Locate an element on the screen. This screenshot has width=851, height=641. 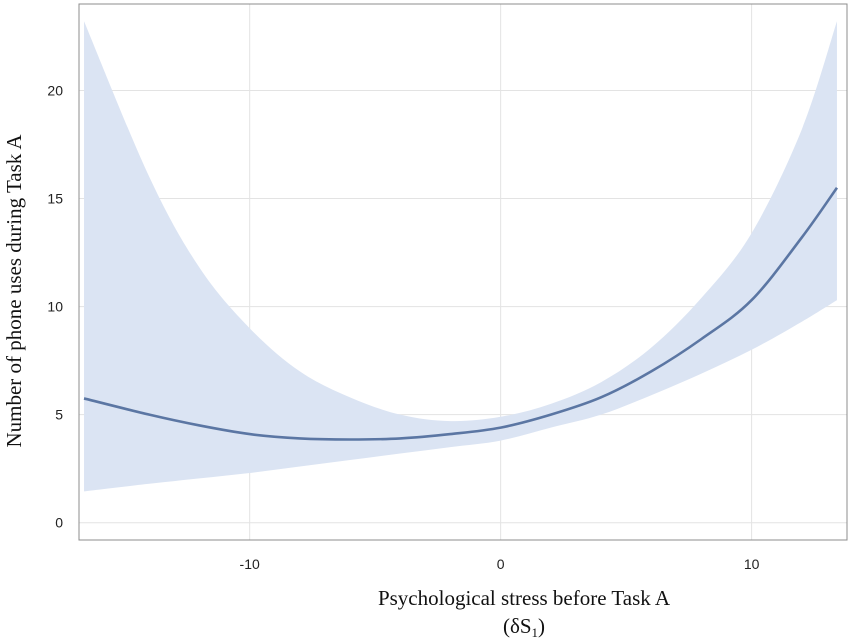
x-axis-subtitle: (δS1) is located at coordinates (524, 627).